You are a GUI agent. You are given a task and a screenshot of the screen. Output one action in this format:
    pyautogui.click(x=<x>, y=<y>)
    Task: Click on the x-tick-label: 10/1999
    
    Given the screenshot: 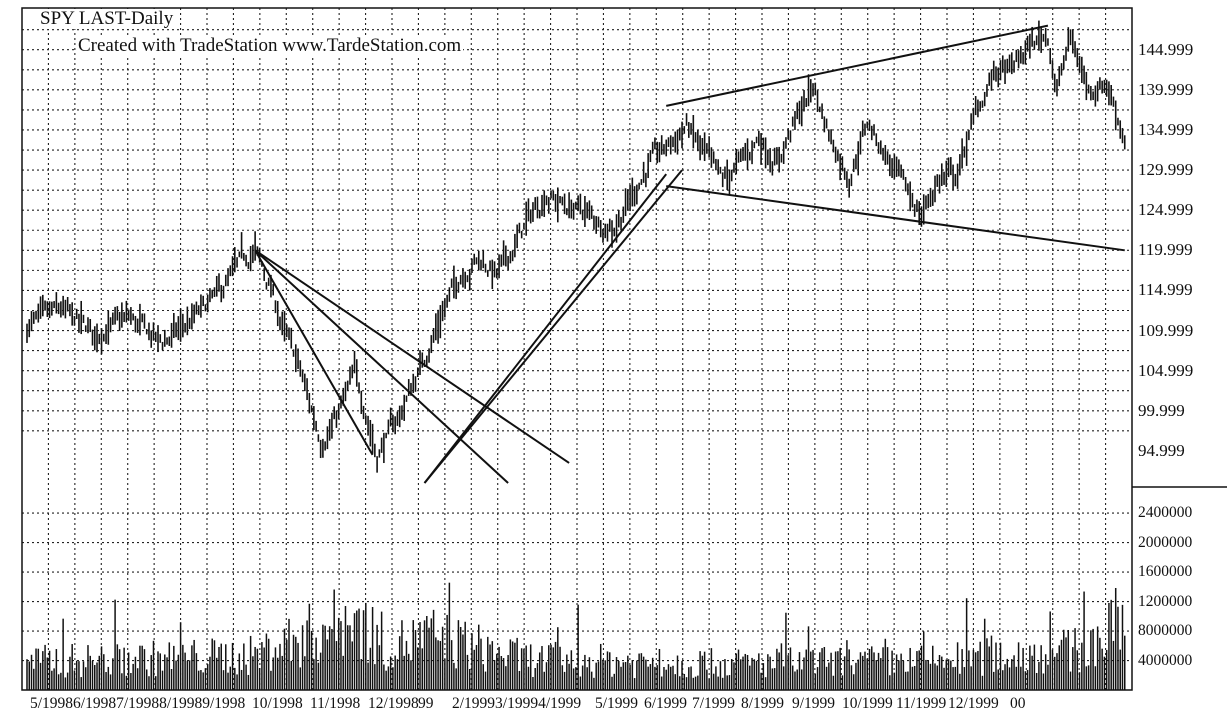 What is the action you would take?
    pyautogui.click(x=867, y=703)
    